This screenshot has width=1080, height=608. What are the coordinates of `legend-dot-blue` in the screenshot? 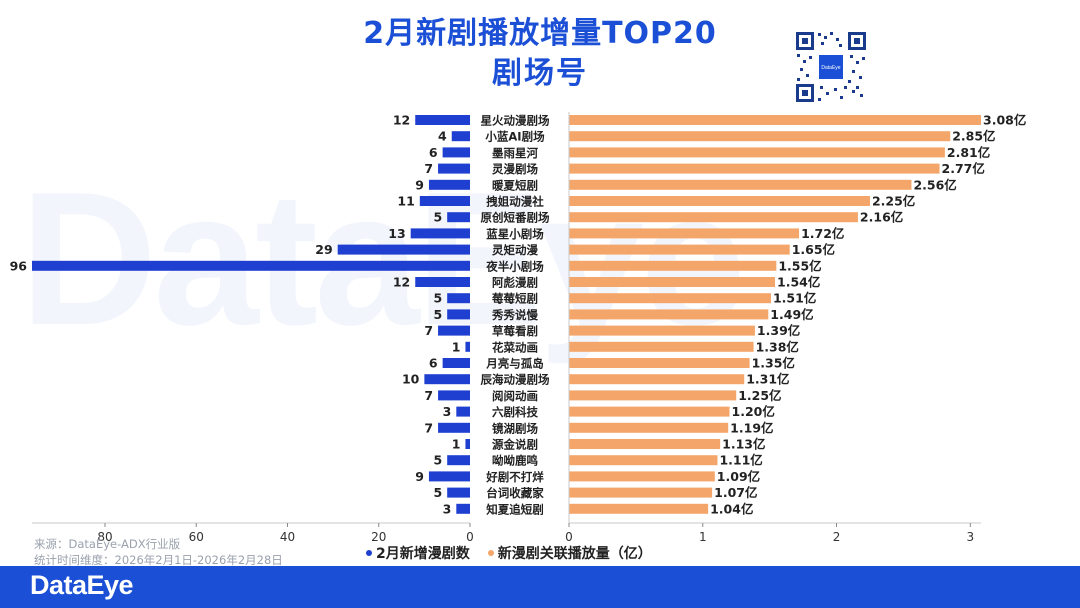 It's located at (369, 553).